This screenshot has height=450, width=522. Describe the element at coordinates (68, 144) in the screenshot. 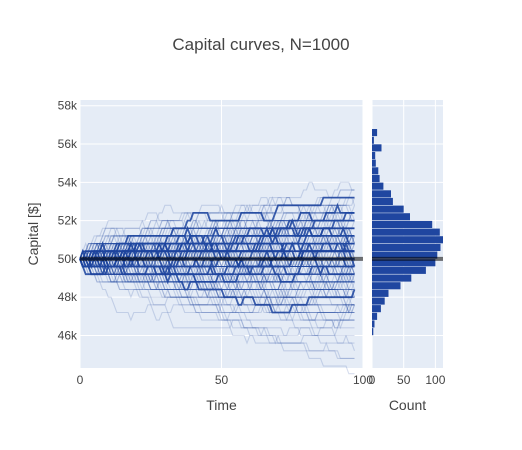

I see `y-tick-label: 56k` at that location.